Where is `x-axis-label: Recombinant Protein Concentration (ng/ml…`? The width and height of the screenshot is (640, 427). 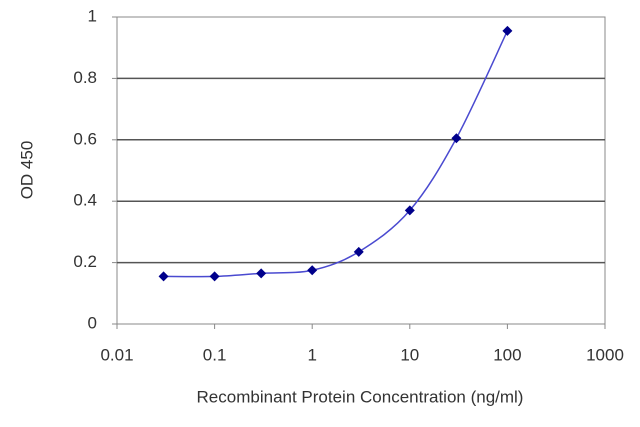
x-axis-label: Recombinant Protein Concentration (ng/ml… is located at coordinates (360, 396).